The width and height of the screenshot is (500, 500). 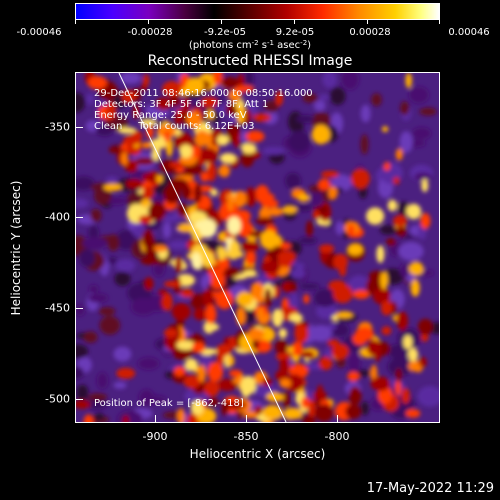 What do you see at coordinates (57, 127) in the screenshot?
I see `y-tick-label: -350` at bounding box center [57, 127].